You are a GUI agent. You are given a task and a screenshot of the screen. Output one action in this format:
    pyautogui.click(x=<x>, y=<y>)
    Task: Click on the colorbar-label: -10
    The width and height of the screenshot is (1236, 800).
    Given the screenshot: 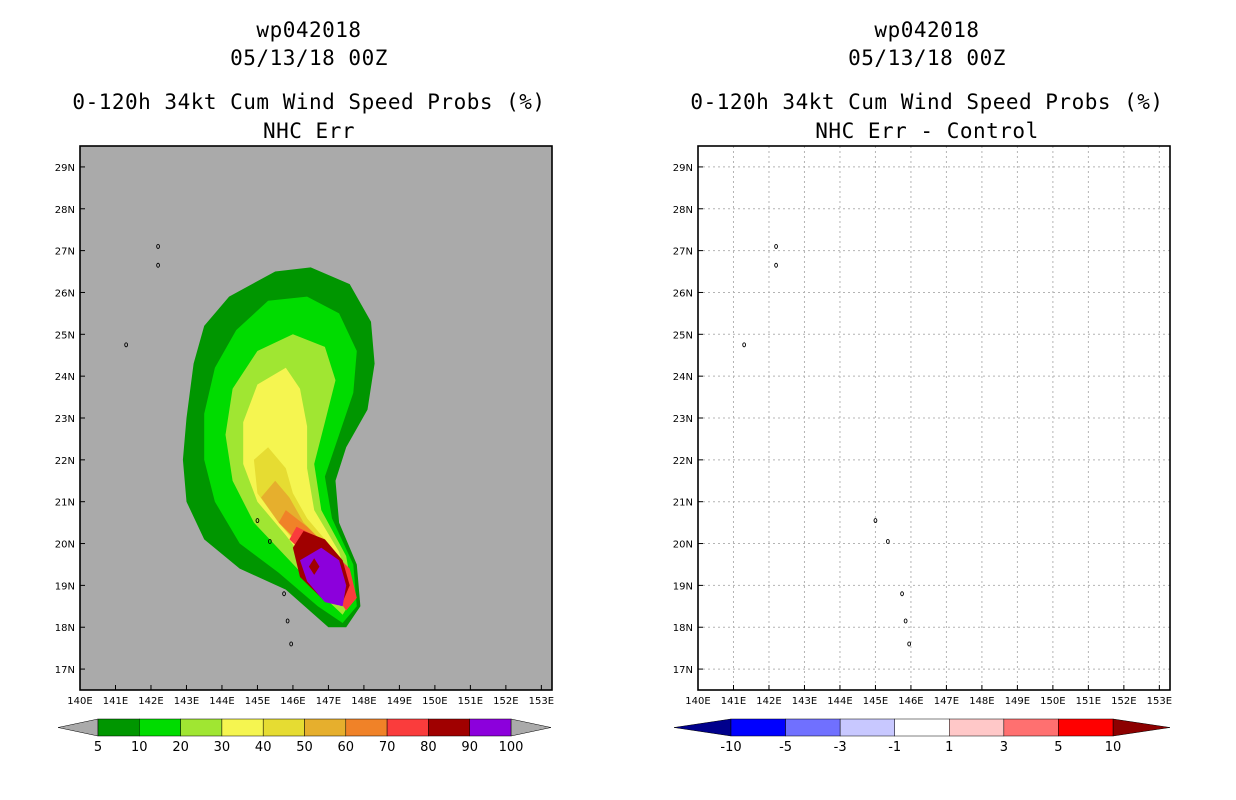 What is the action you would take?
    pyautogui.click(x=730, y=747)
    